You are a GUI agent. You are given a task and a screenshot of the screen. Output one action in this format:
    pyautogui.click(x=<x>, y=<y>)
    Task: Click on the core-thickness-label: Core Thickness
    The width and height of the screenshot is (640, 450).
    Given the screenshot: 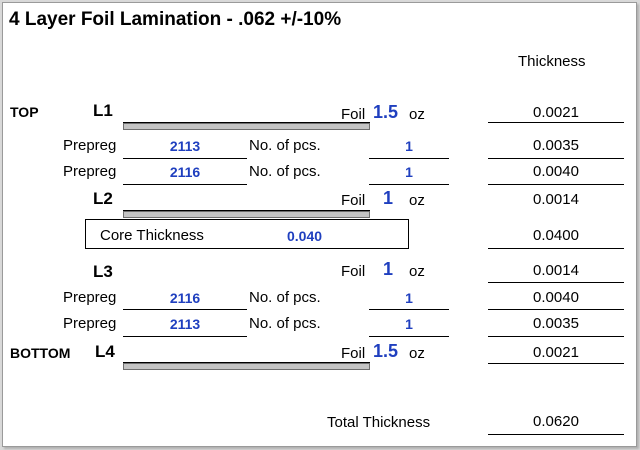 What is the action you would take?
    pyautogui.click(x=152, y=235)
    